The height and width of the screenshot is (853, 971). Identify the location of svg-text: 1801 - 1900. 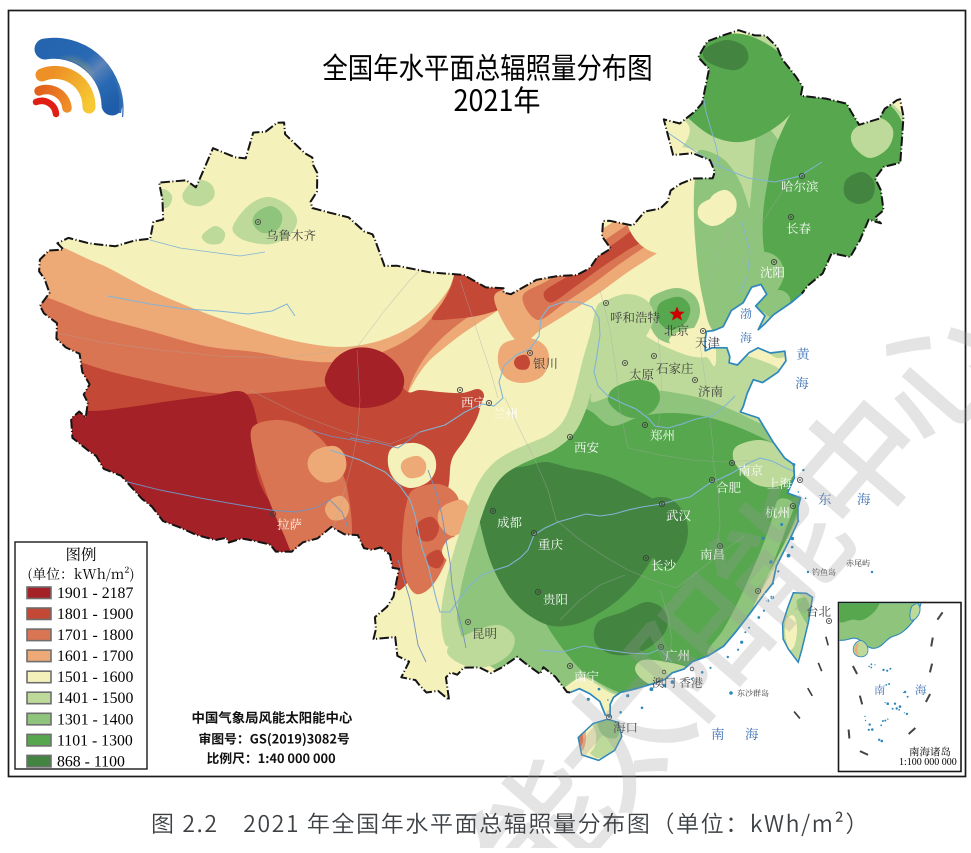
(95, 614).